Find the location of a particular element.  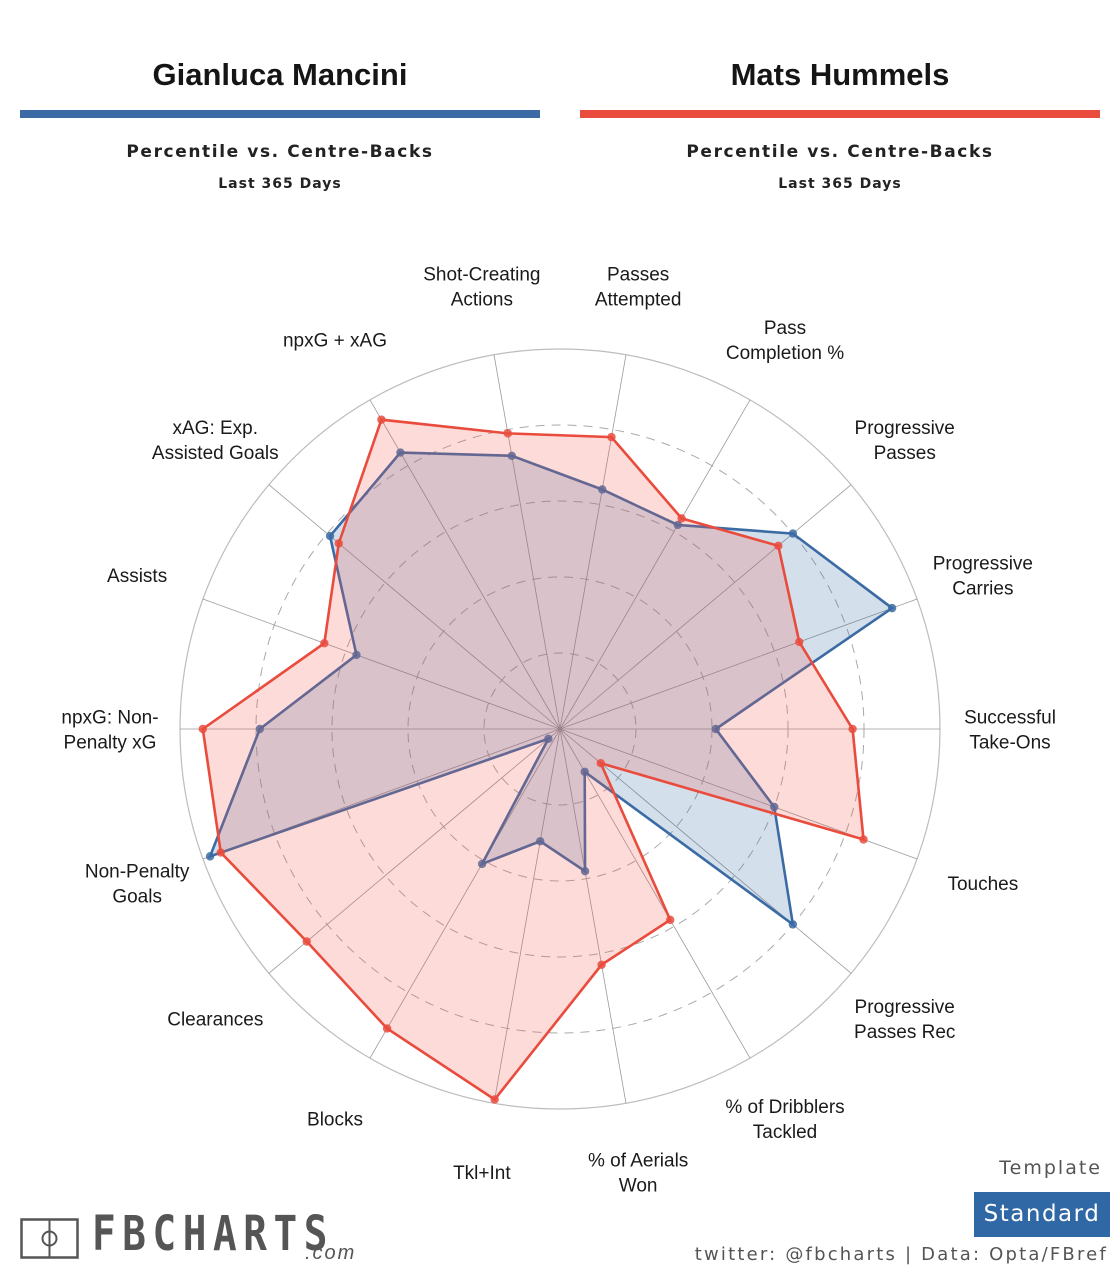

data-point-shot-creating-actions is located at coordinates (508, 433).